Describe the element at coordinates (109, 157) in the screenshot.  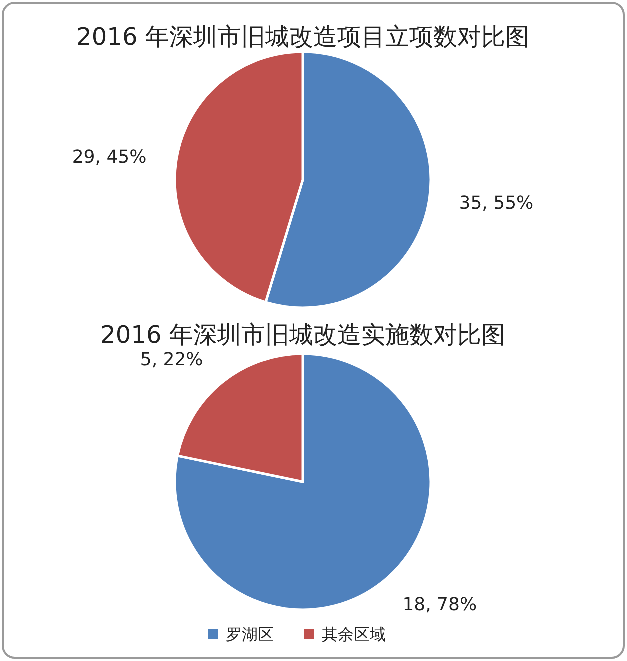
I see `data-label: 29, 45%` at that location.